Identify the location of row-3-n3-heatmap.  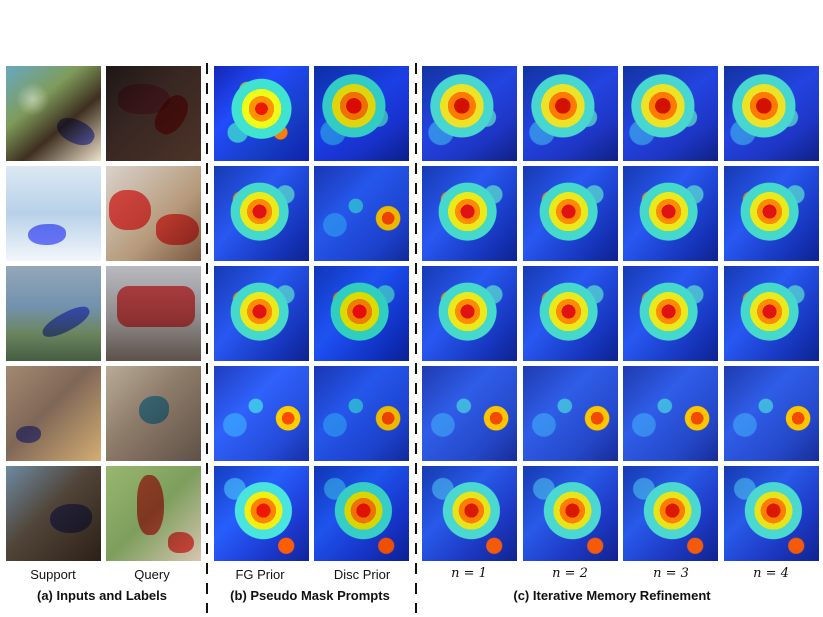
(670, 313).